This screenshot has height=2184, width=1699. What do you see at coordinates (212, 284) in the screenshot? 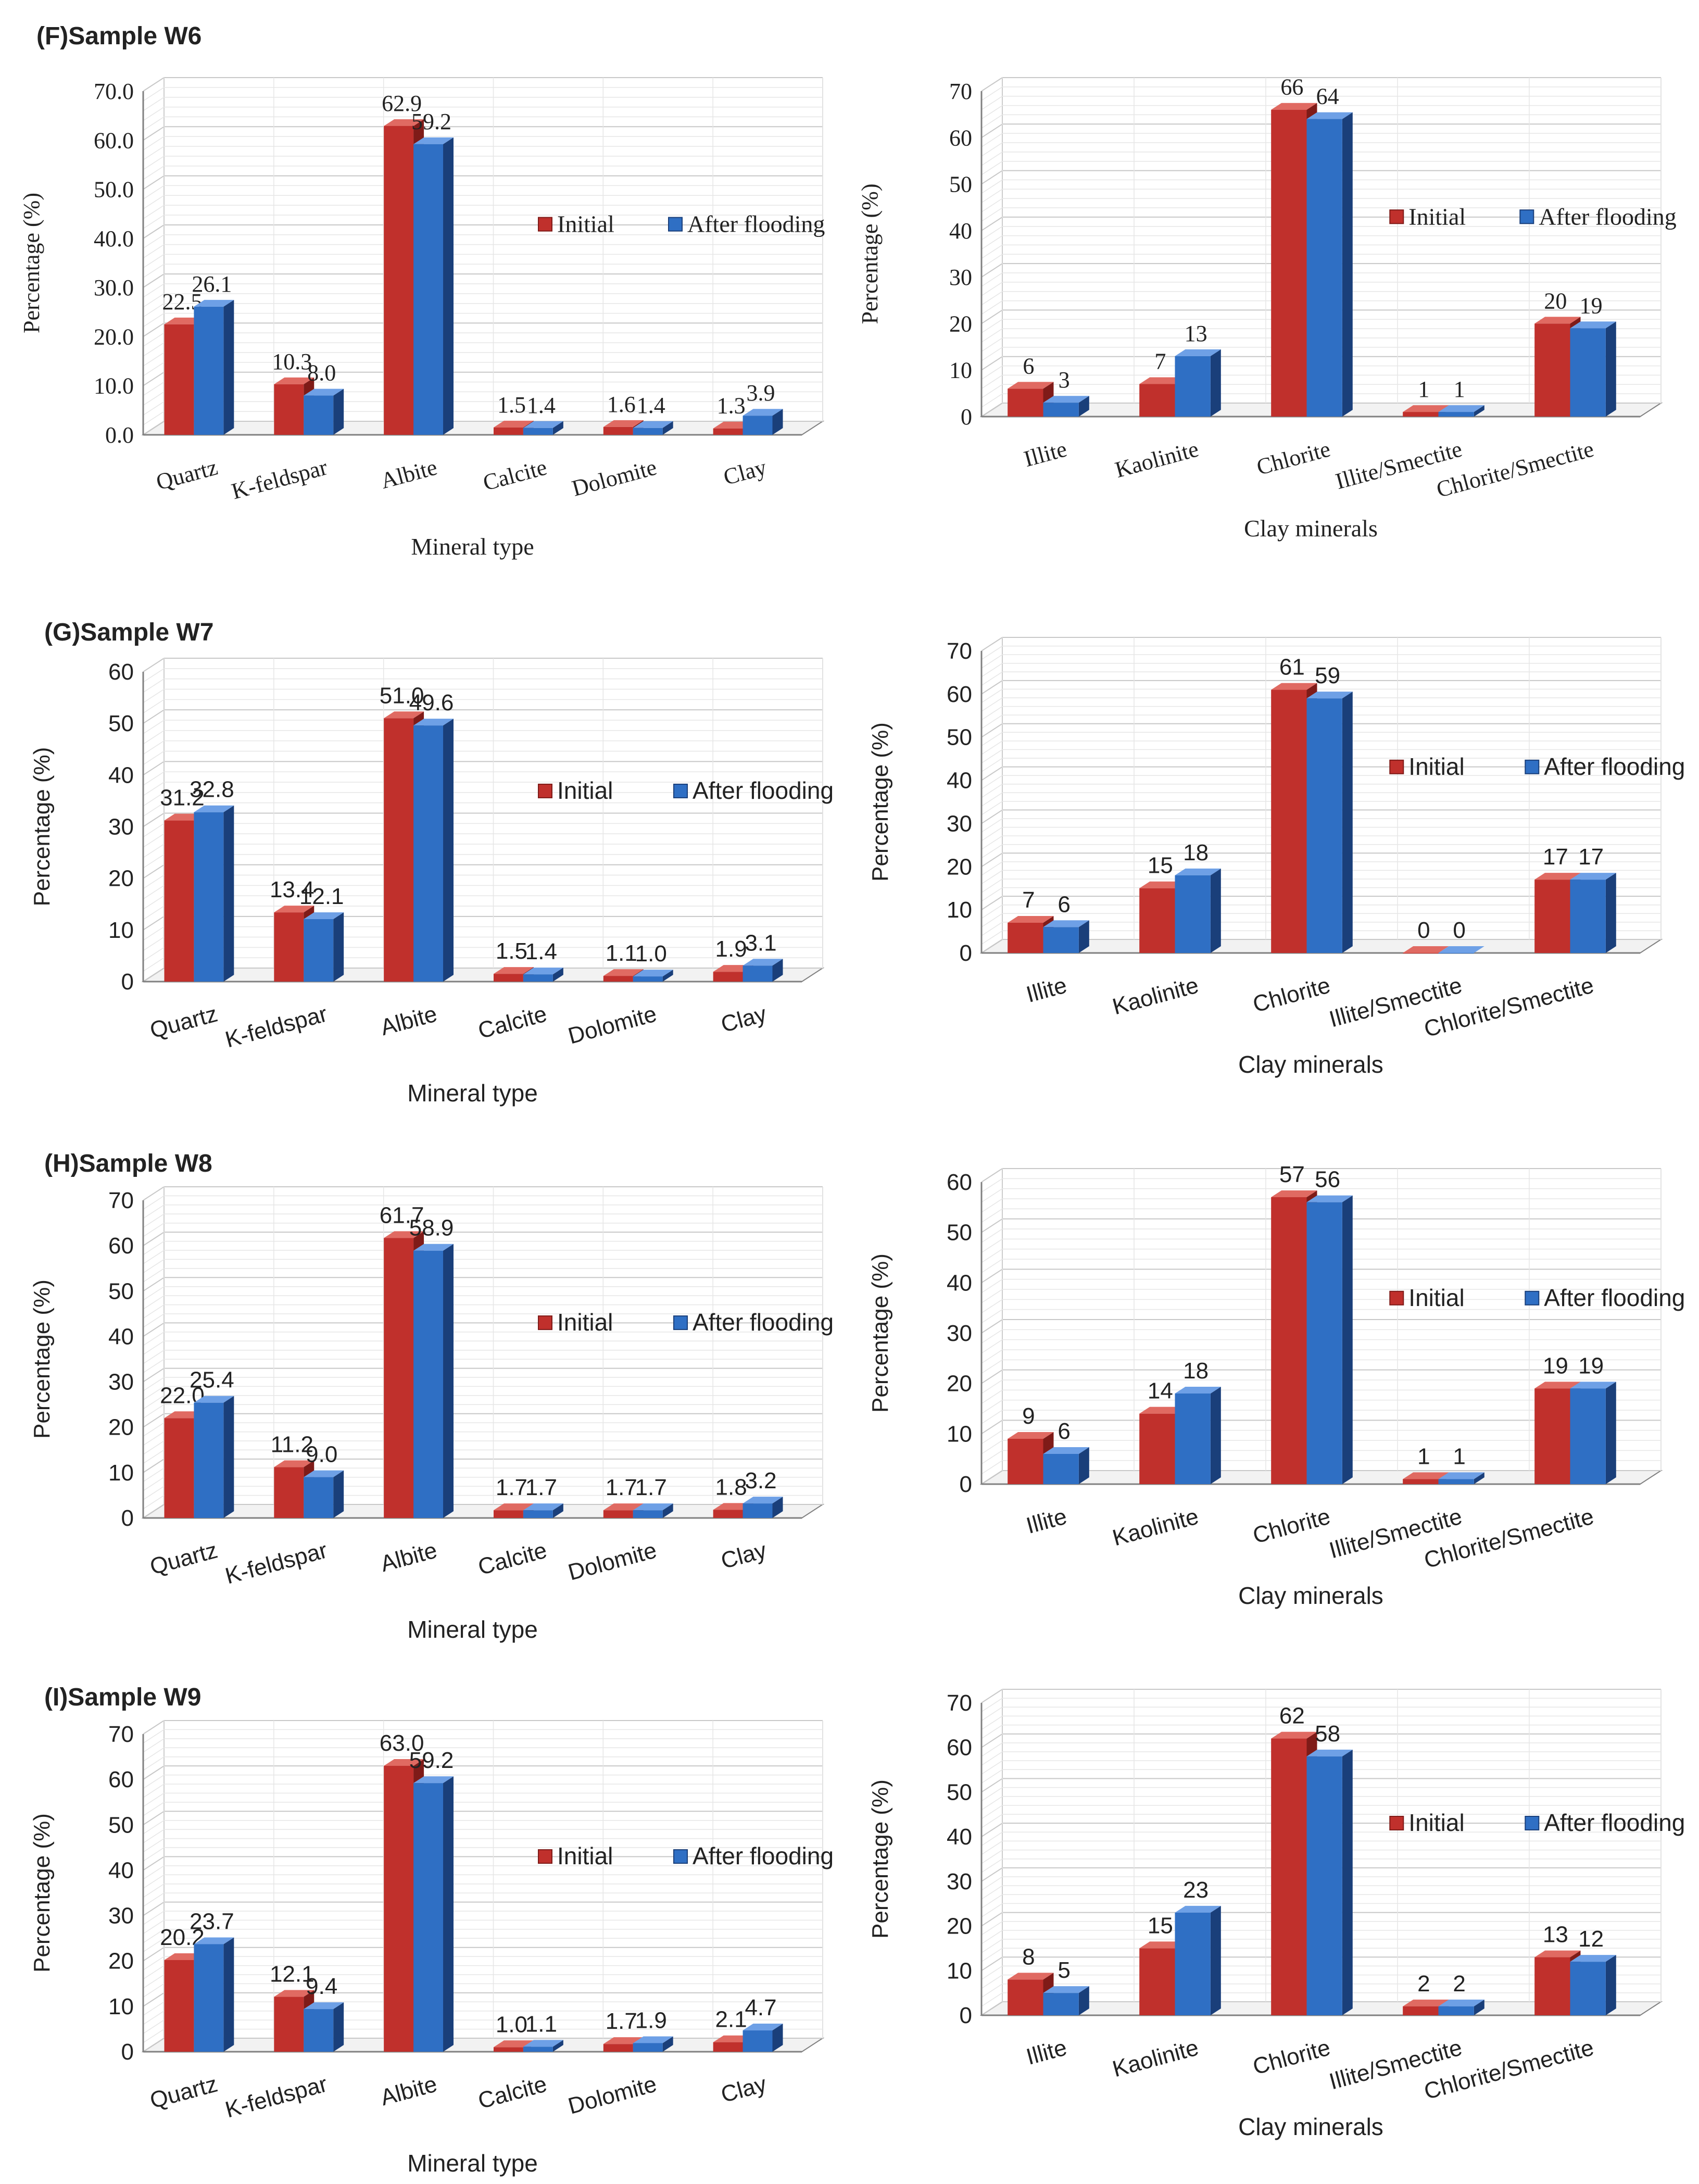
I see `data-label: 26.1` at bounding box center [212, 284].